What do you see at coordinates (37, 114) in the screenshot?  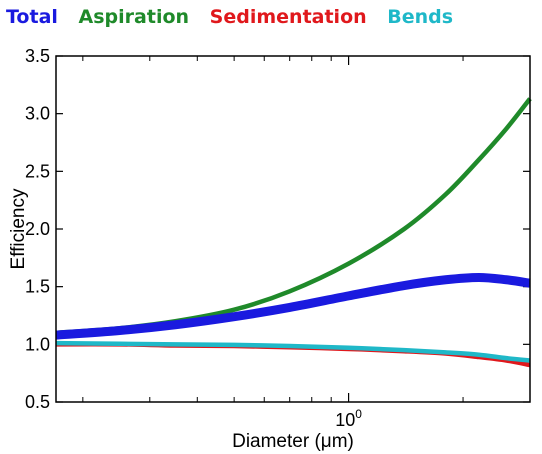 I see `y-tick-label: 3.0` at bounding box center [37, 114].